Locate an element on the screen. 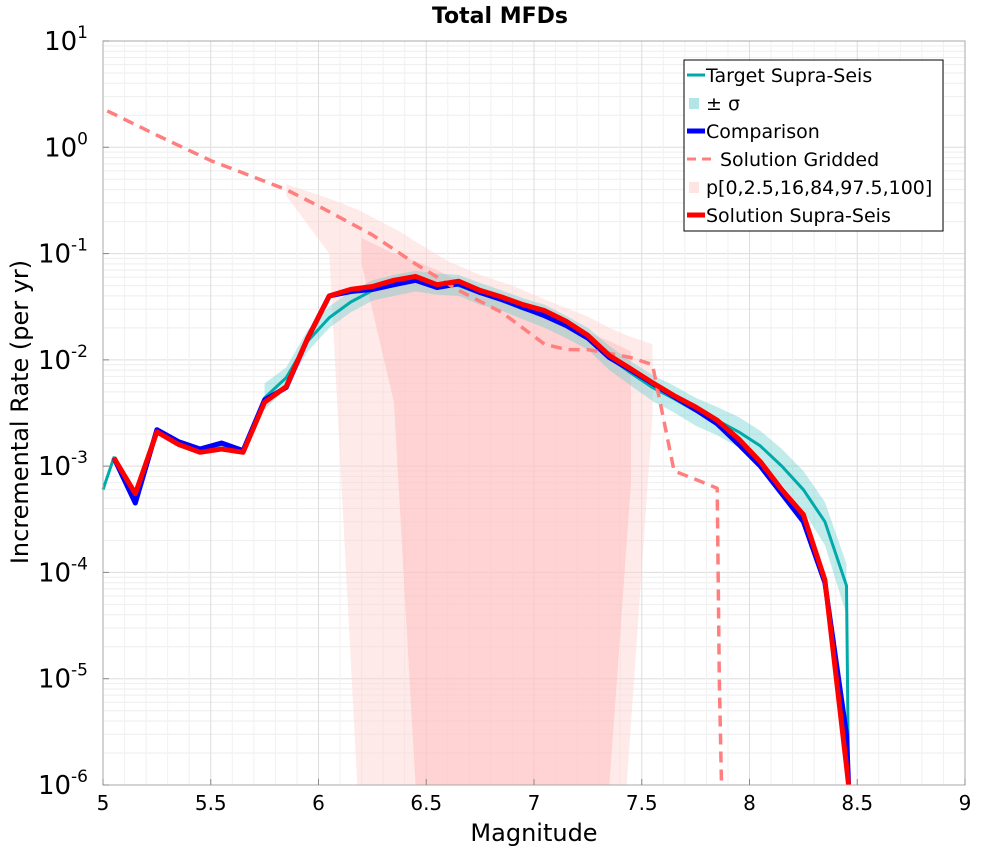  x-tick-label: 9 is located at coordinates (965, 803).